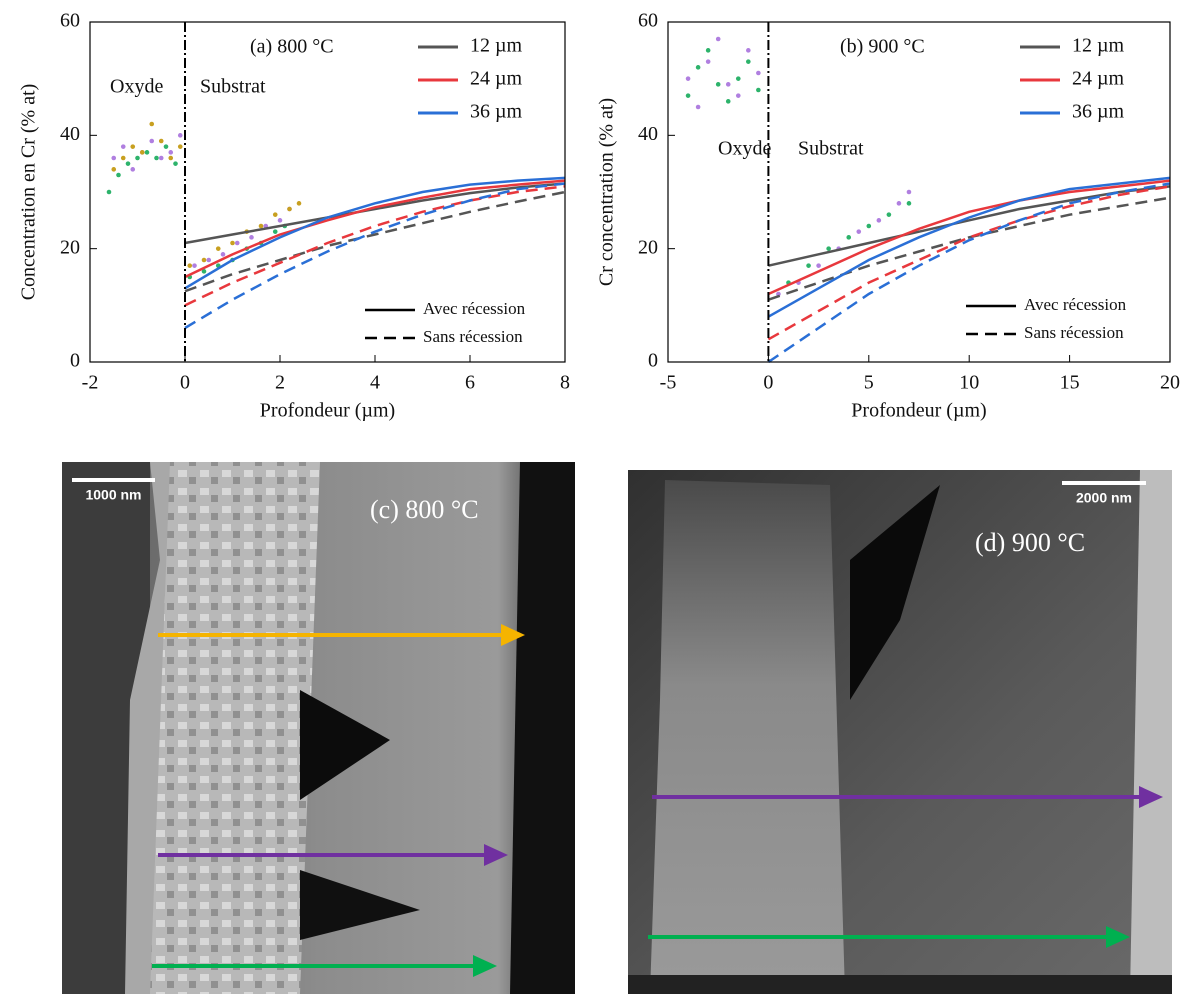 Image resolution: width=1186 pixels, height=994 pixels. Describe the element at coordinates (29, 192) in the screenshot. I see `y-axis-label: Concentration en Cr (% at)` at that location.